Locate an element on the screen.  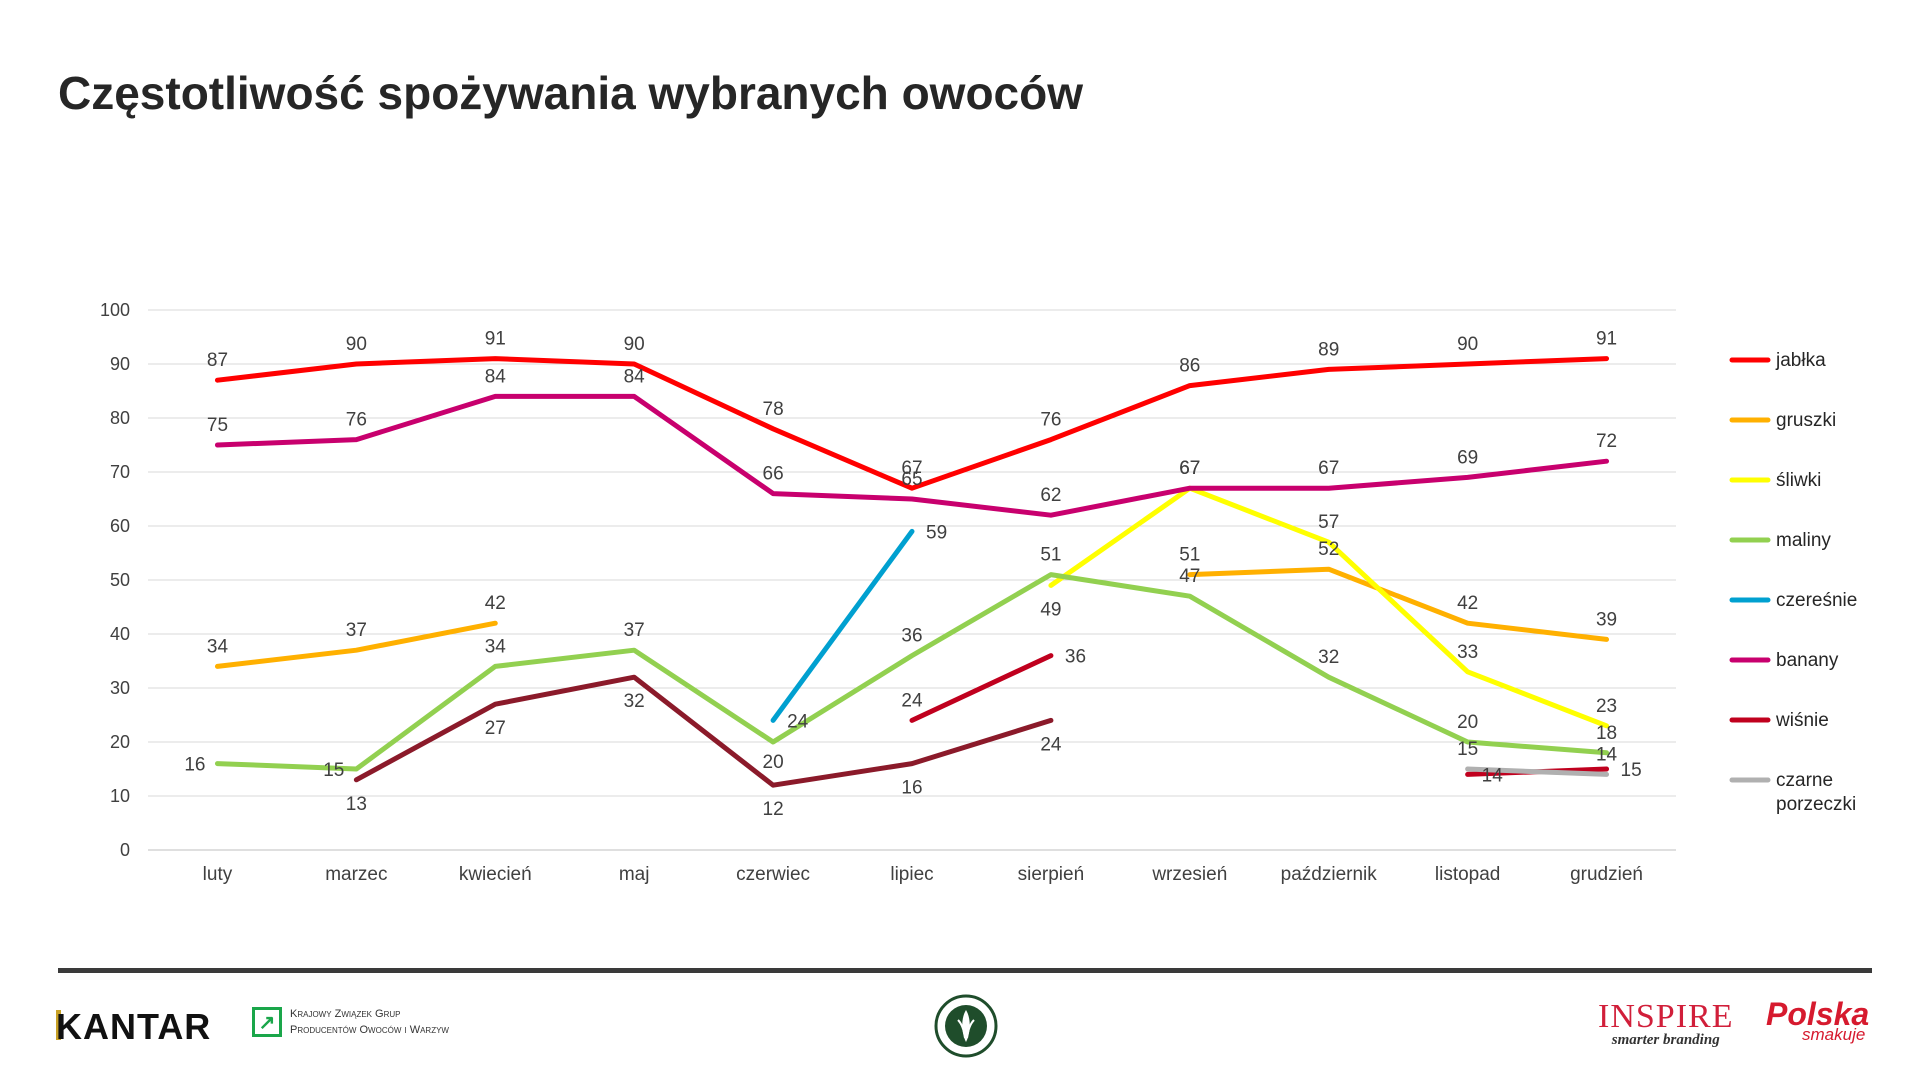
polska-smakuje-logo: Polska smakuje is located at coordinates (1817, 1020).